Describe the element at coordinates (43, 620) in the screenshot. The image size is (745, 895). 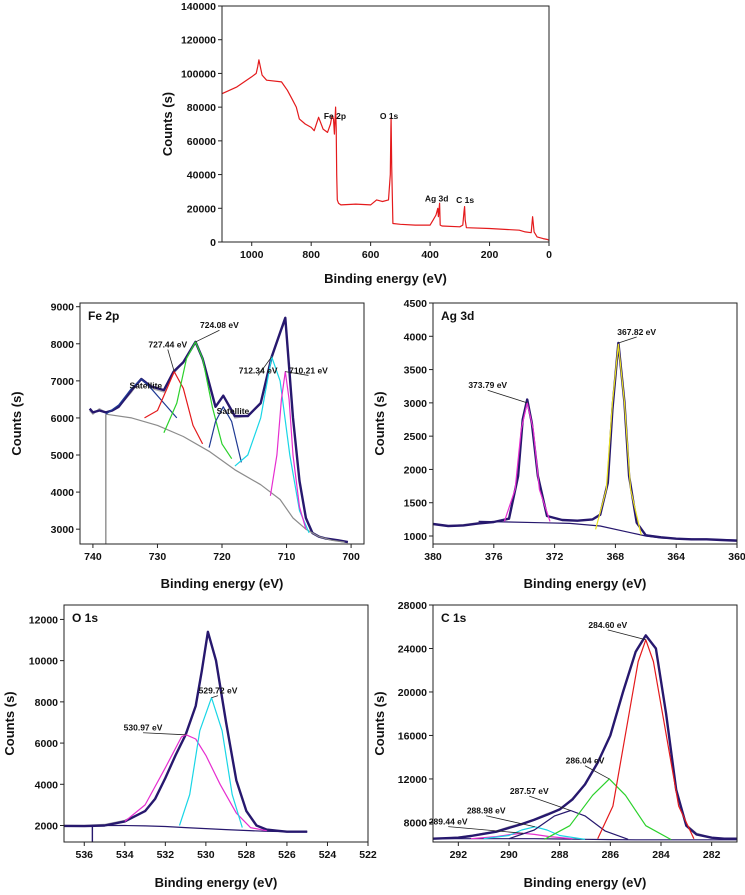
I see `o1s-y-tick-label-5: 12000` at that location.